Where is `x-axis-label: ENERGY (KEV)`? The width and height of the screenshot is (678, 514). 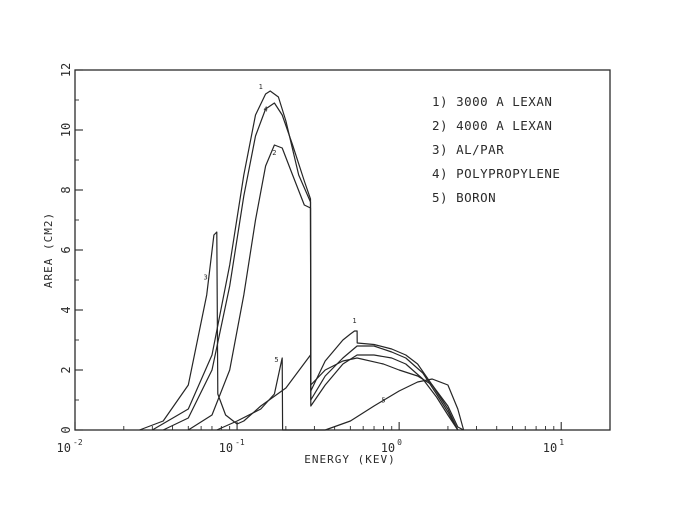 x-axis-label: ENERGY (KEV) is located at coordinates (349, 459).